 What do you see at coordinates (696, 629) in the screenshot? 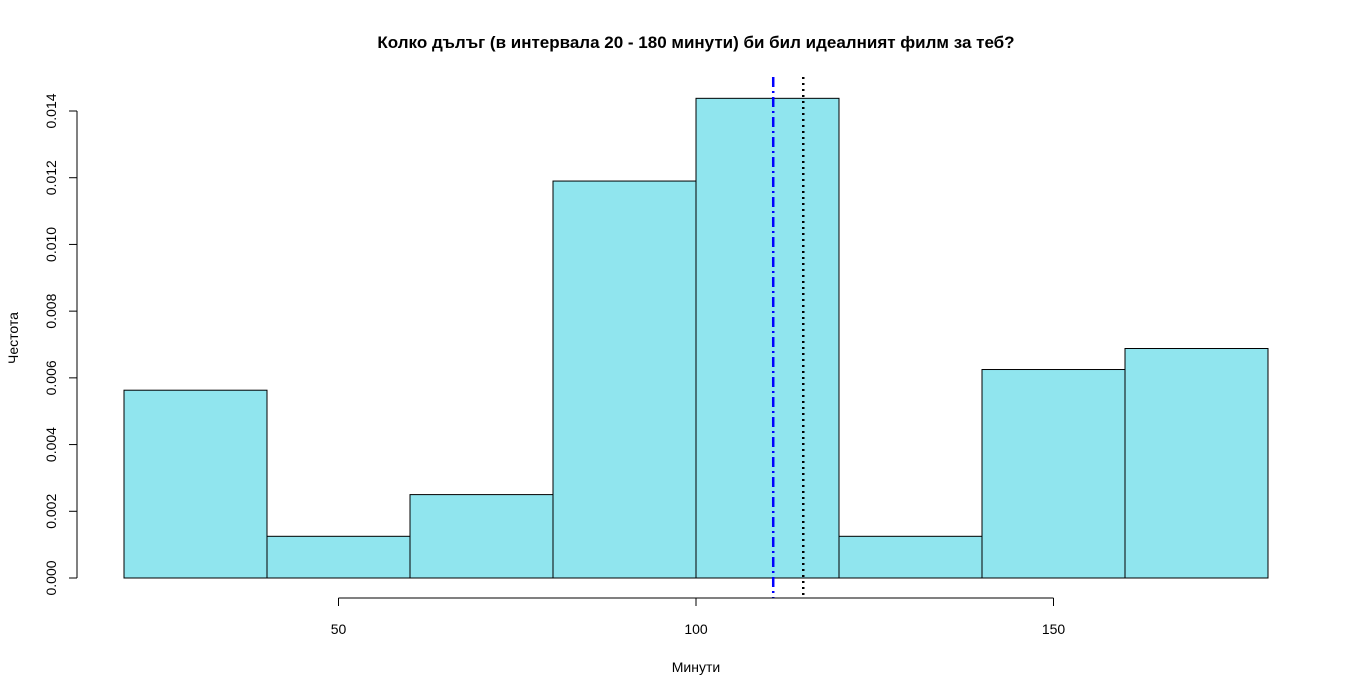
I see `x-tick-label: 100` at bounding box center [696, 629].